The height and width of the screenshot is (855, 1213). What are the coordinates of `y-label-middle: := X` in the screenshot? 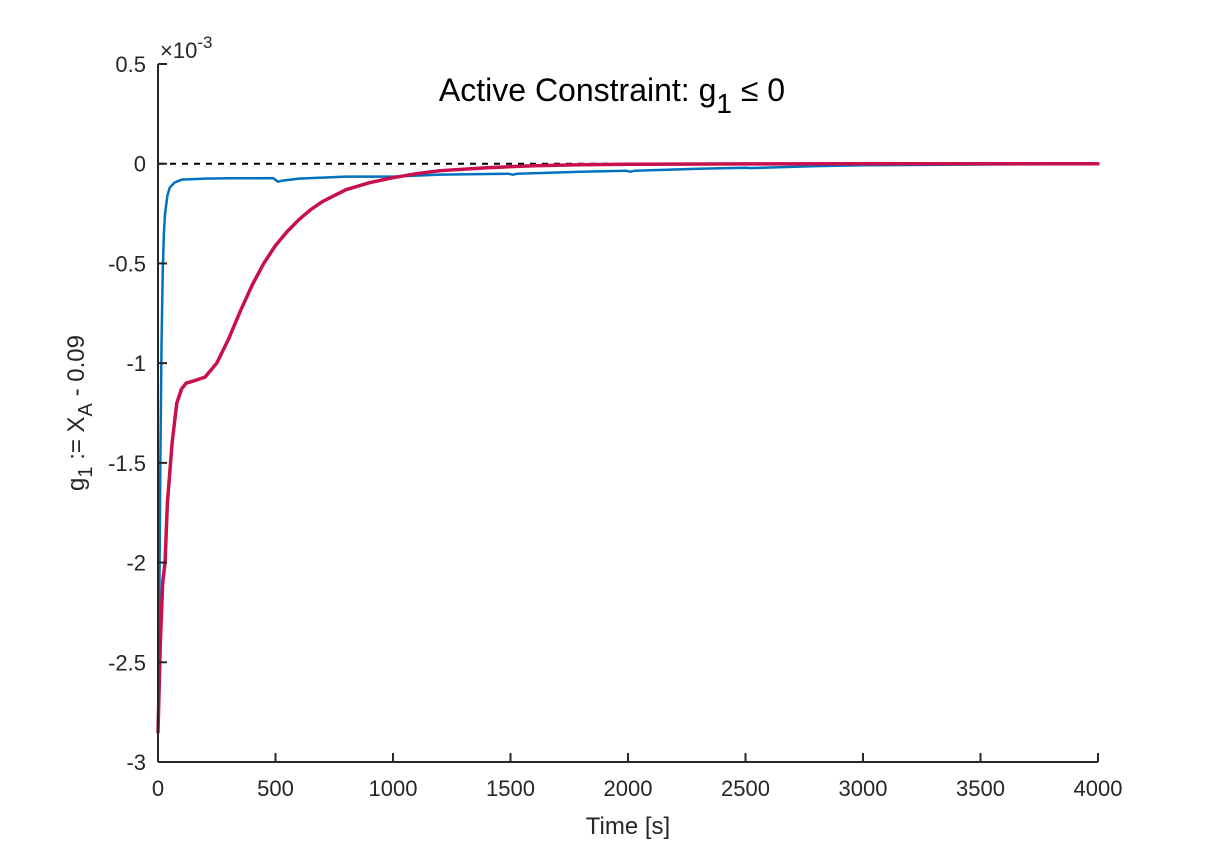 It's located at (76, 441).